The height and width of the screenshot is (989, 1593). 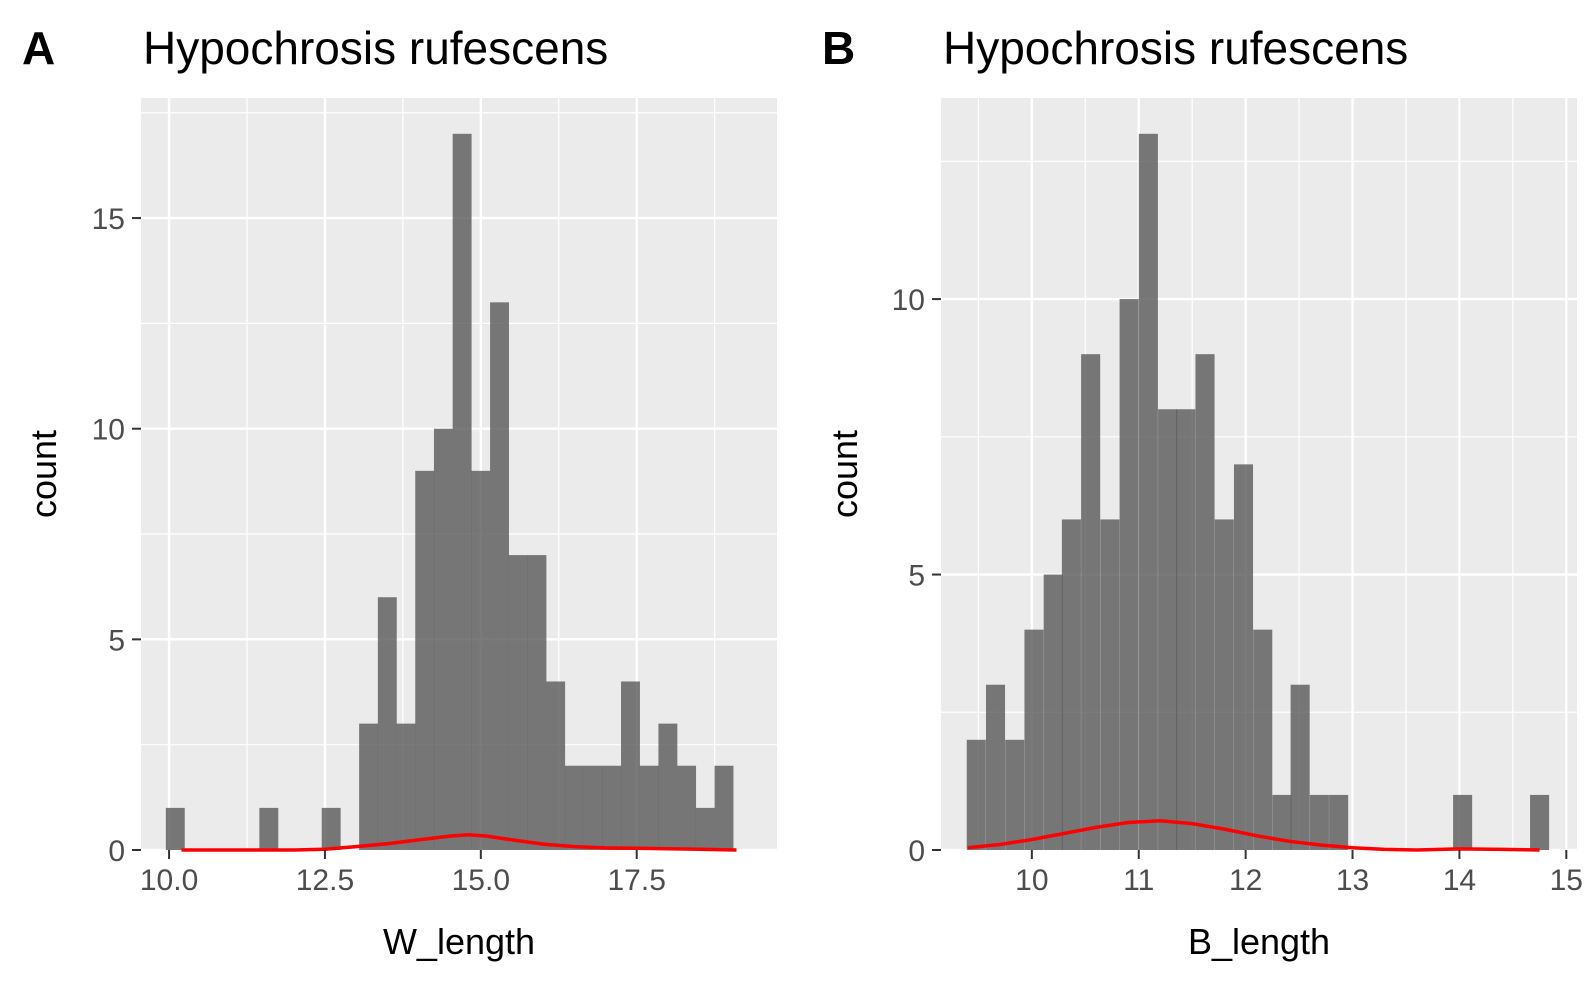 What do you see at coordinates (1138, 880) in the screenshot?
I see `panel-b-x-tick-label: 11` at bounding box center [1138, 880].